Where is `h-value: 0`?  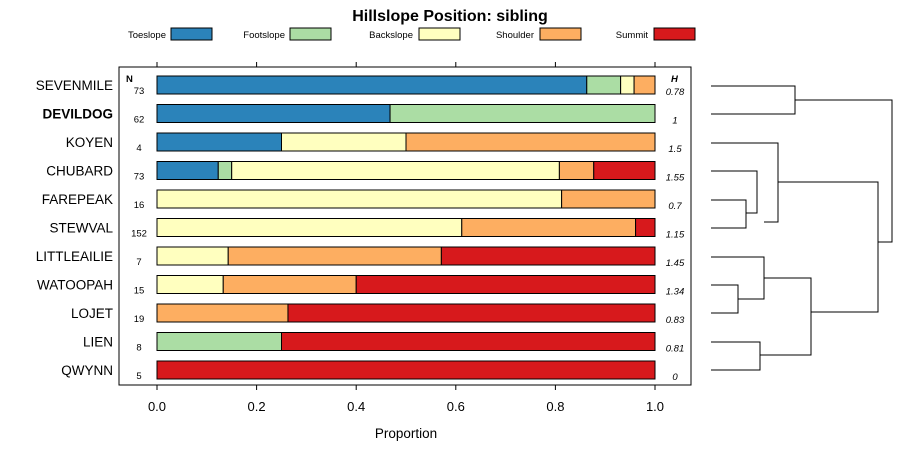 h-value: 0 is located at coordinates (675, 377).